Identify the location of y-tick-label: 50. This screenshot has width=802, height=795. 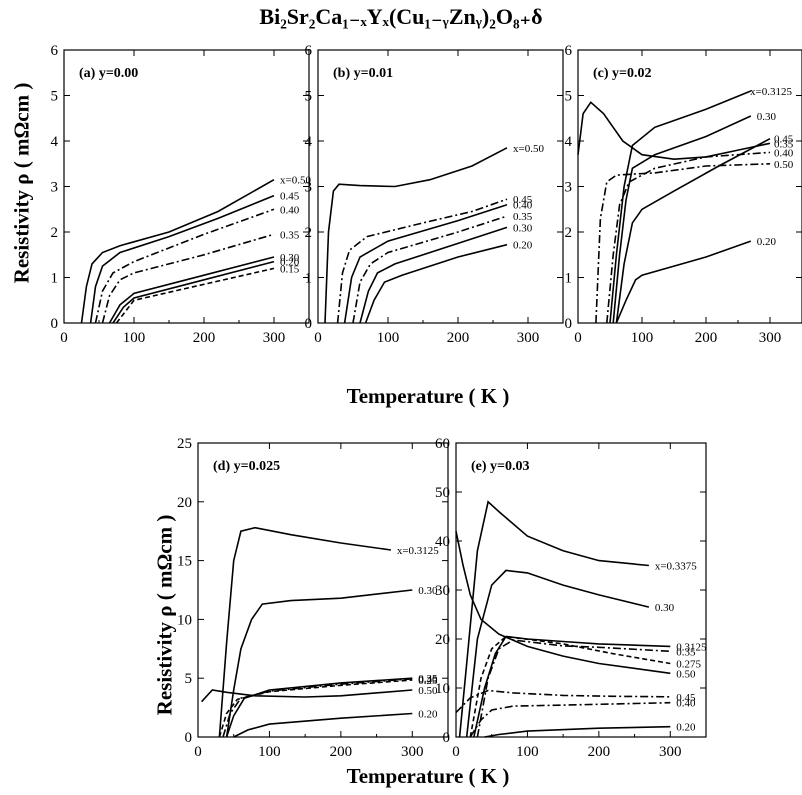
(442, 493).